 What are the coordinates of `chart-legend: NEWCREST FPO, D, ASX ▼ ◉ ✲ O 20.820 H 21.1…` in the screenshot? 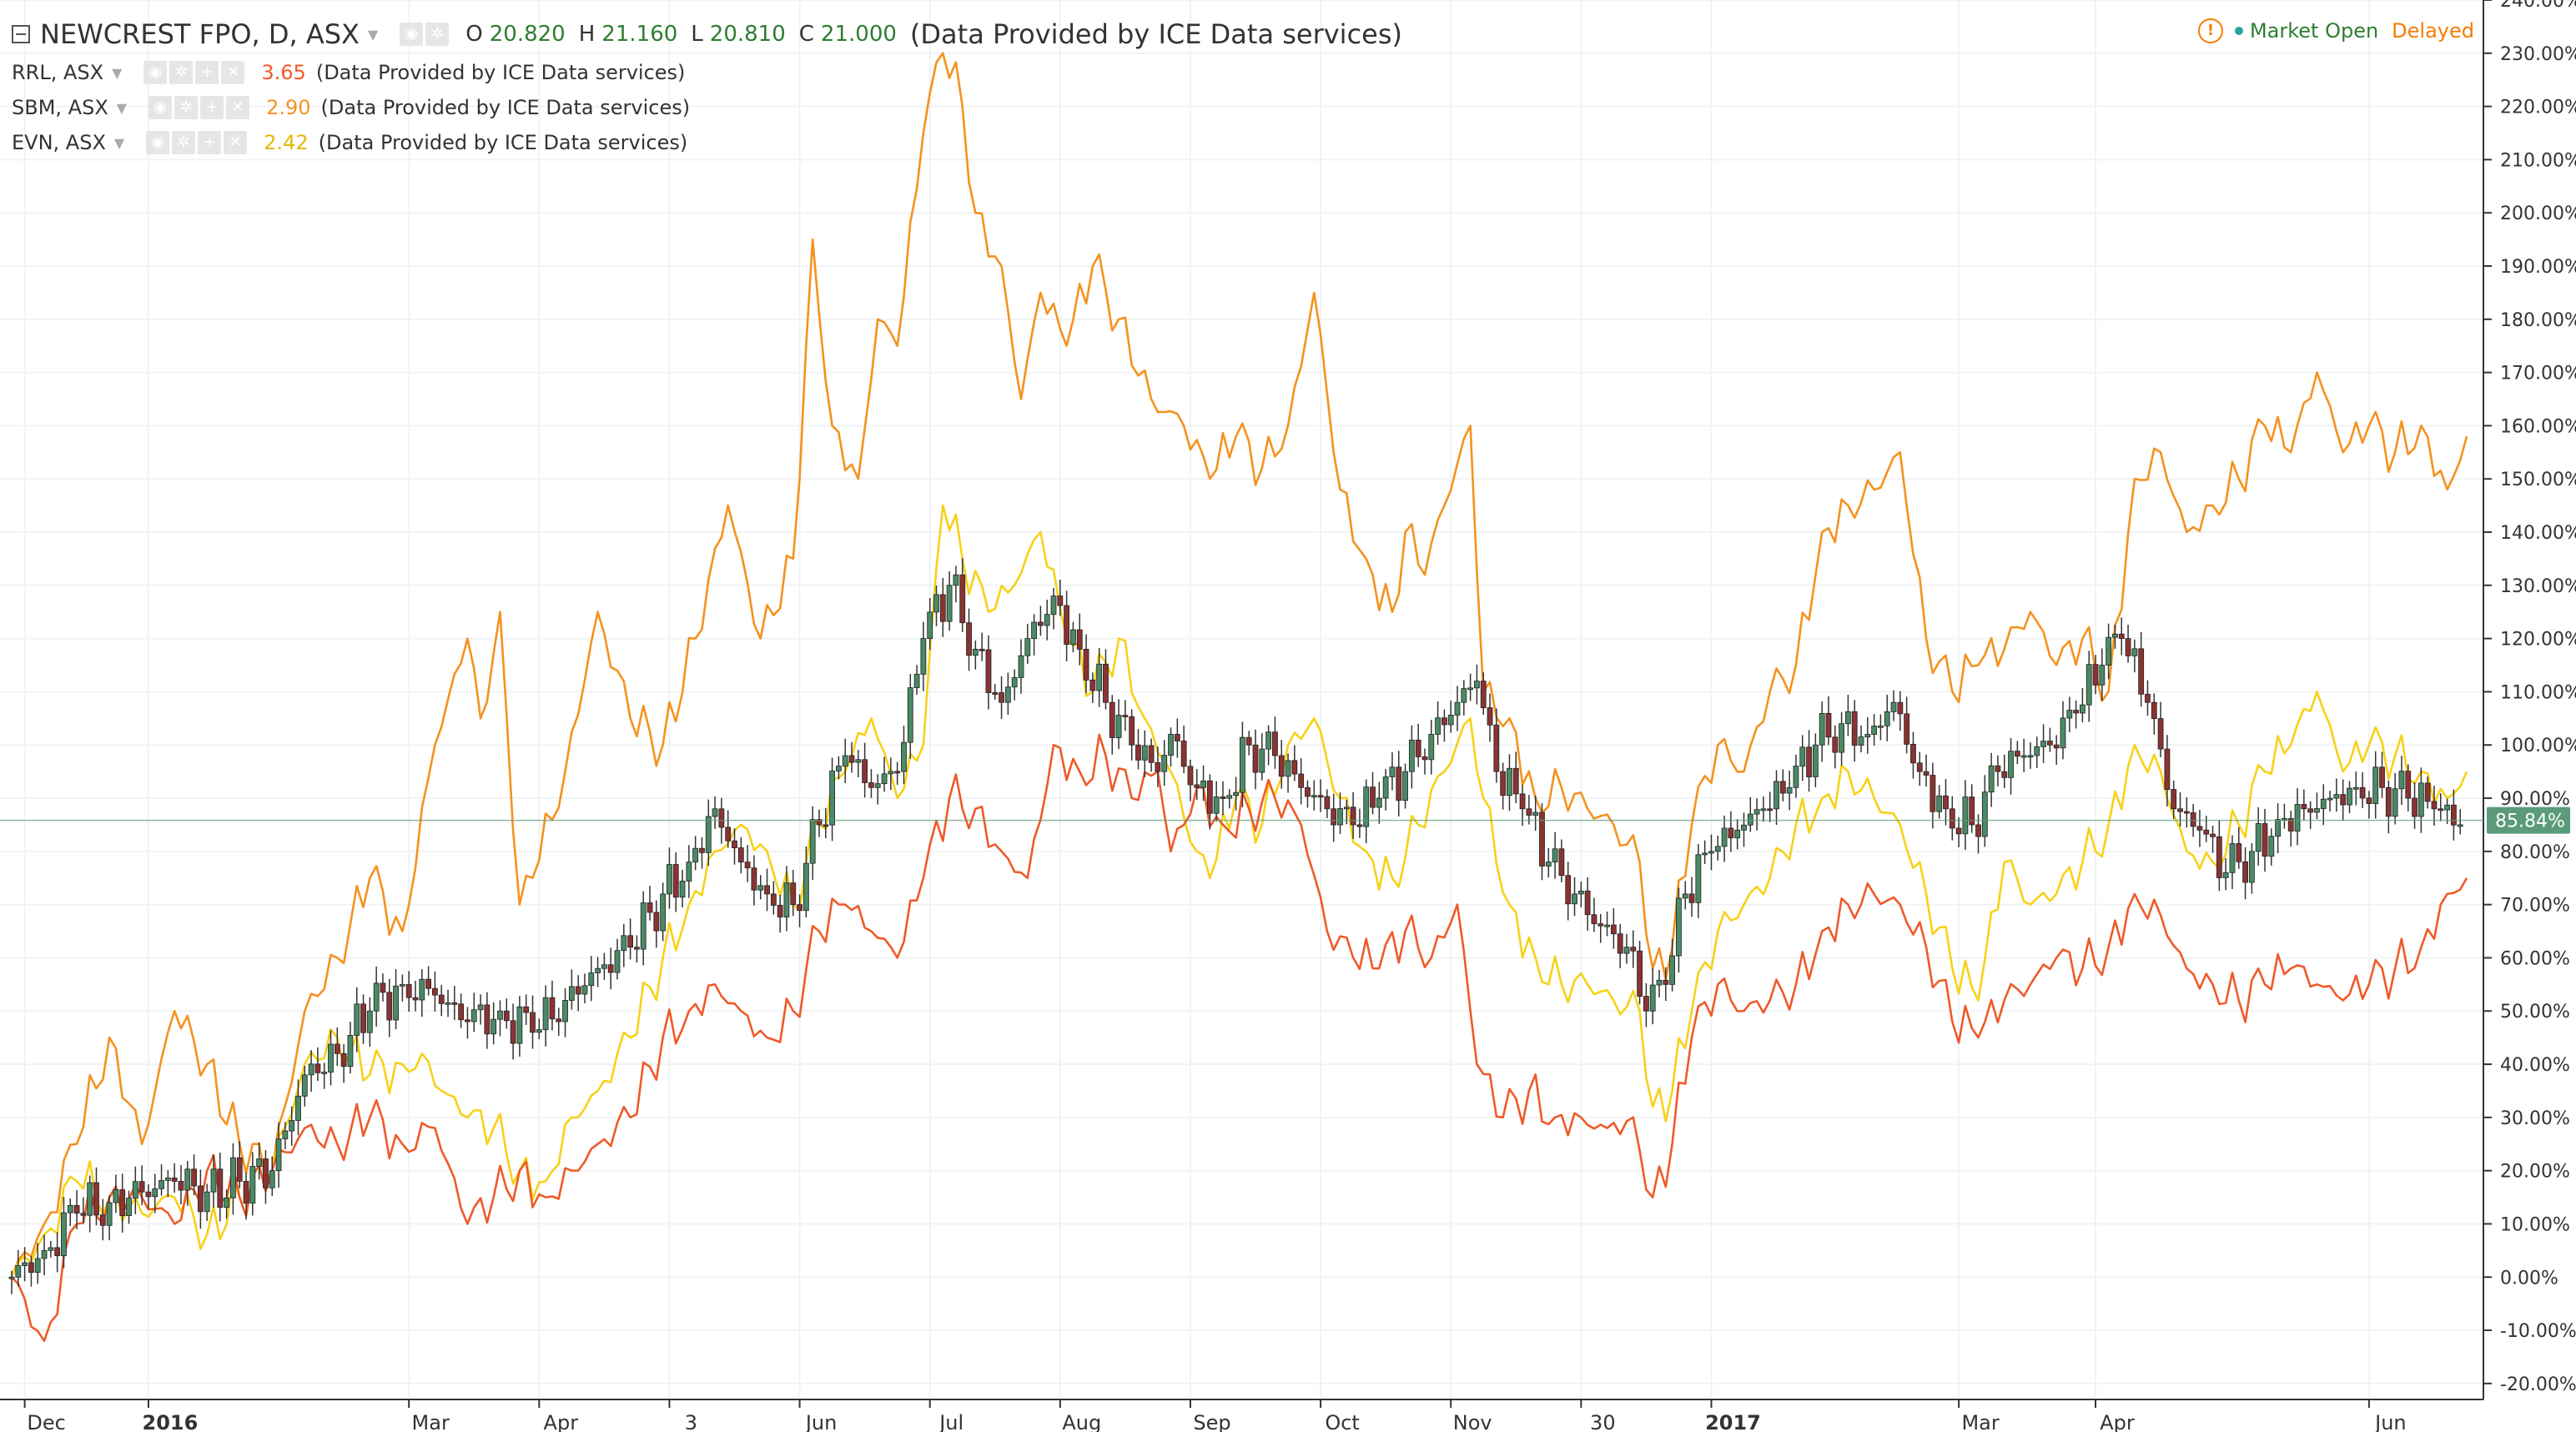 It's located at (707, 86).